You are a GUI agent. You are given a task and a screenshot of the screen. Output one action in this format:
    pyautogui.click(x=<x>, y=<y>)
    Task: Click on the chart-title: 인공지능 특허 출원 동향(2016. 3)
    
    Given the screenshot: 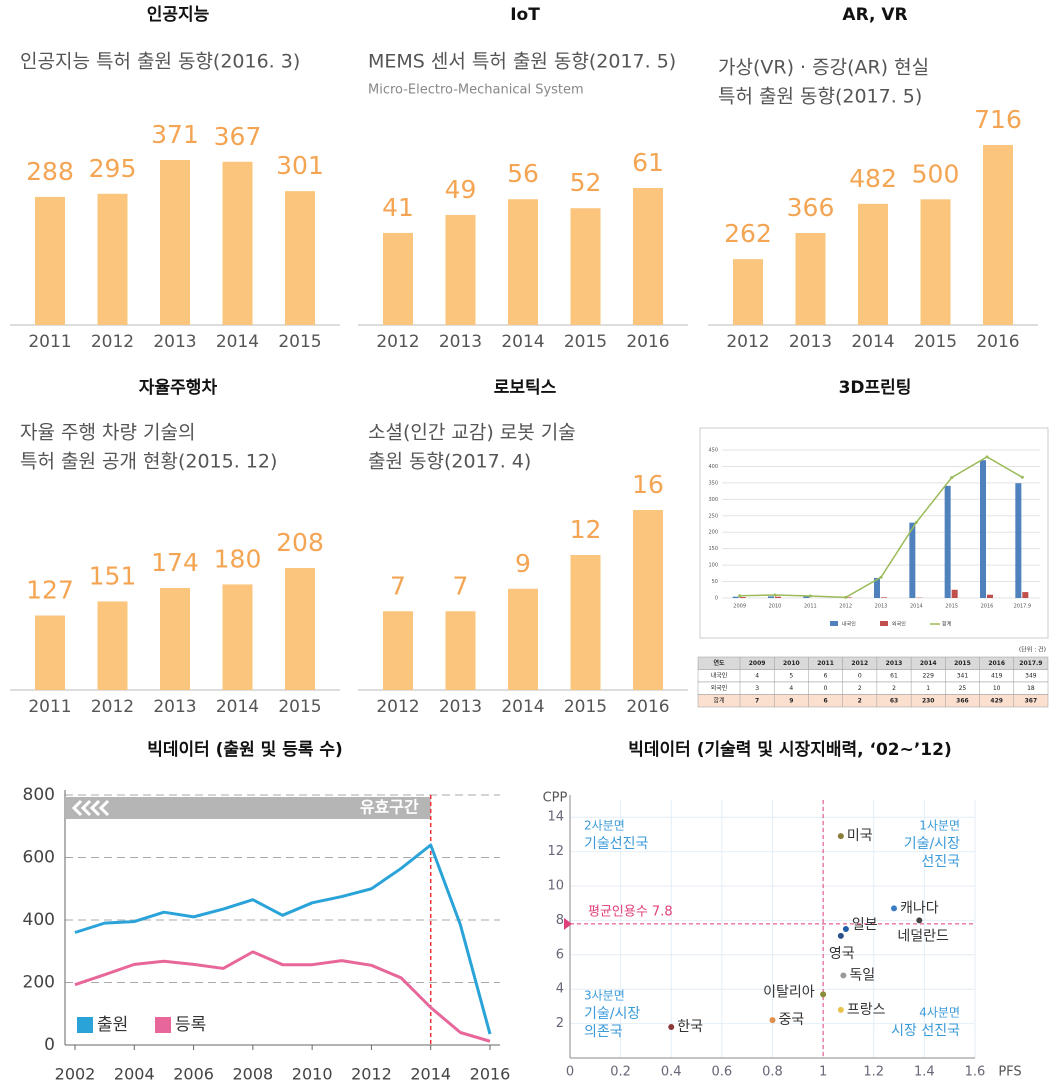 What is the action you would take?
    pyautogui.click(x=160, y=62)
    